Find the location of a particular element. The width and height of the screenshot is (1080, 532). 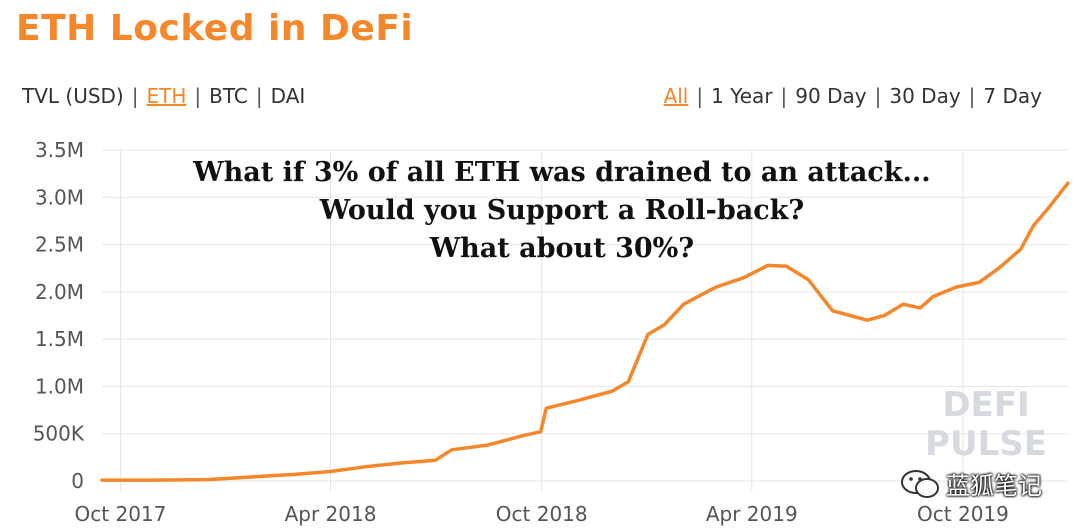

y-tick-label: 2.0M is located at coordinates (59, 292).